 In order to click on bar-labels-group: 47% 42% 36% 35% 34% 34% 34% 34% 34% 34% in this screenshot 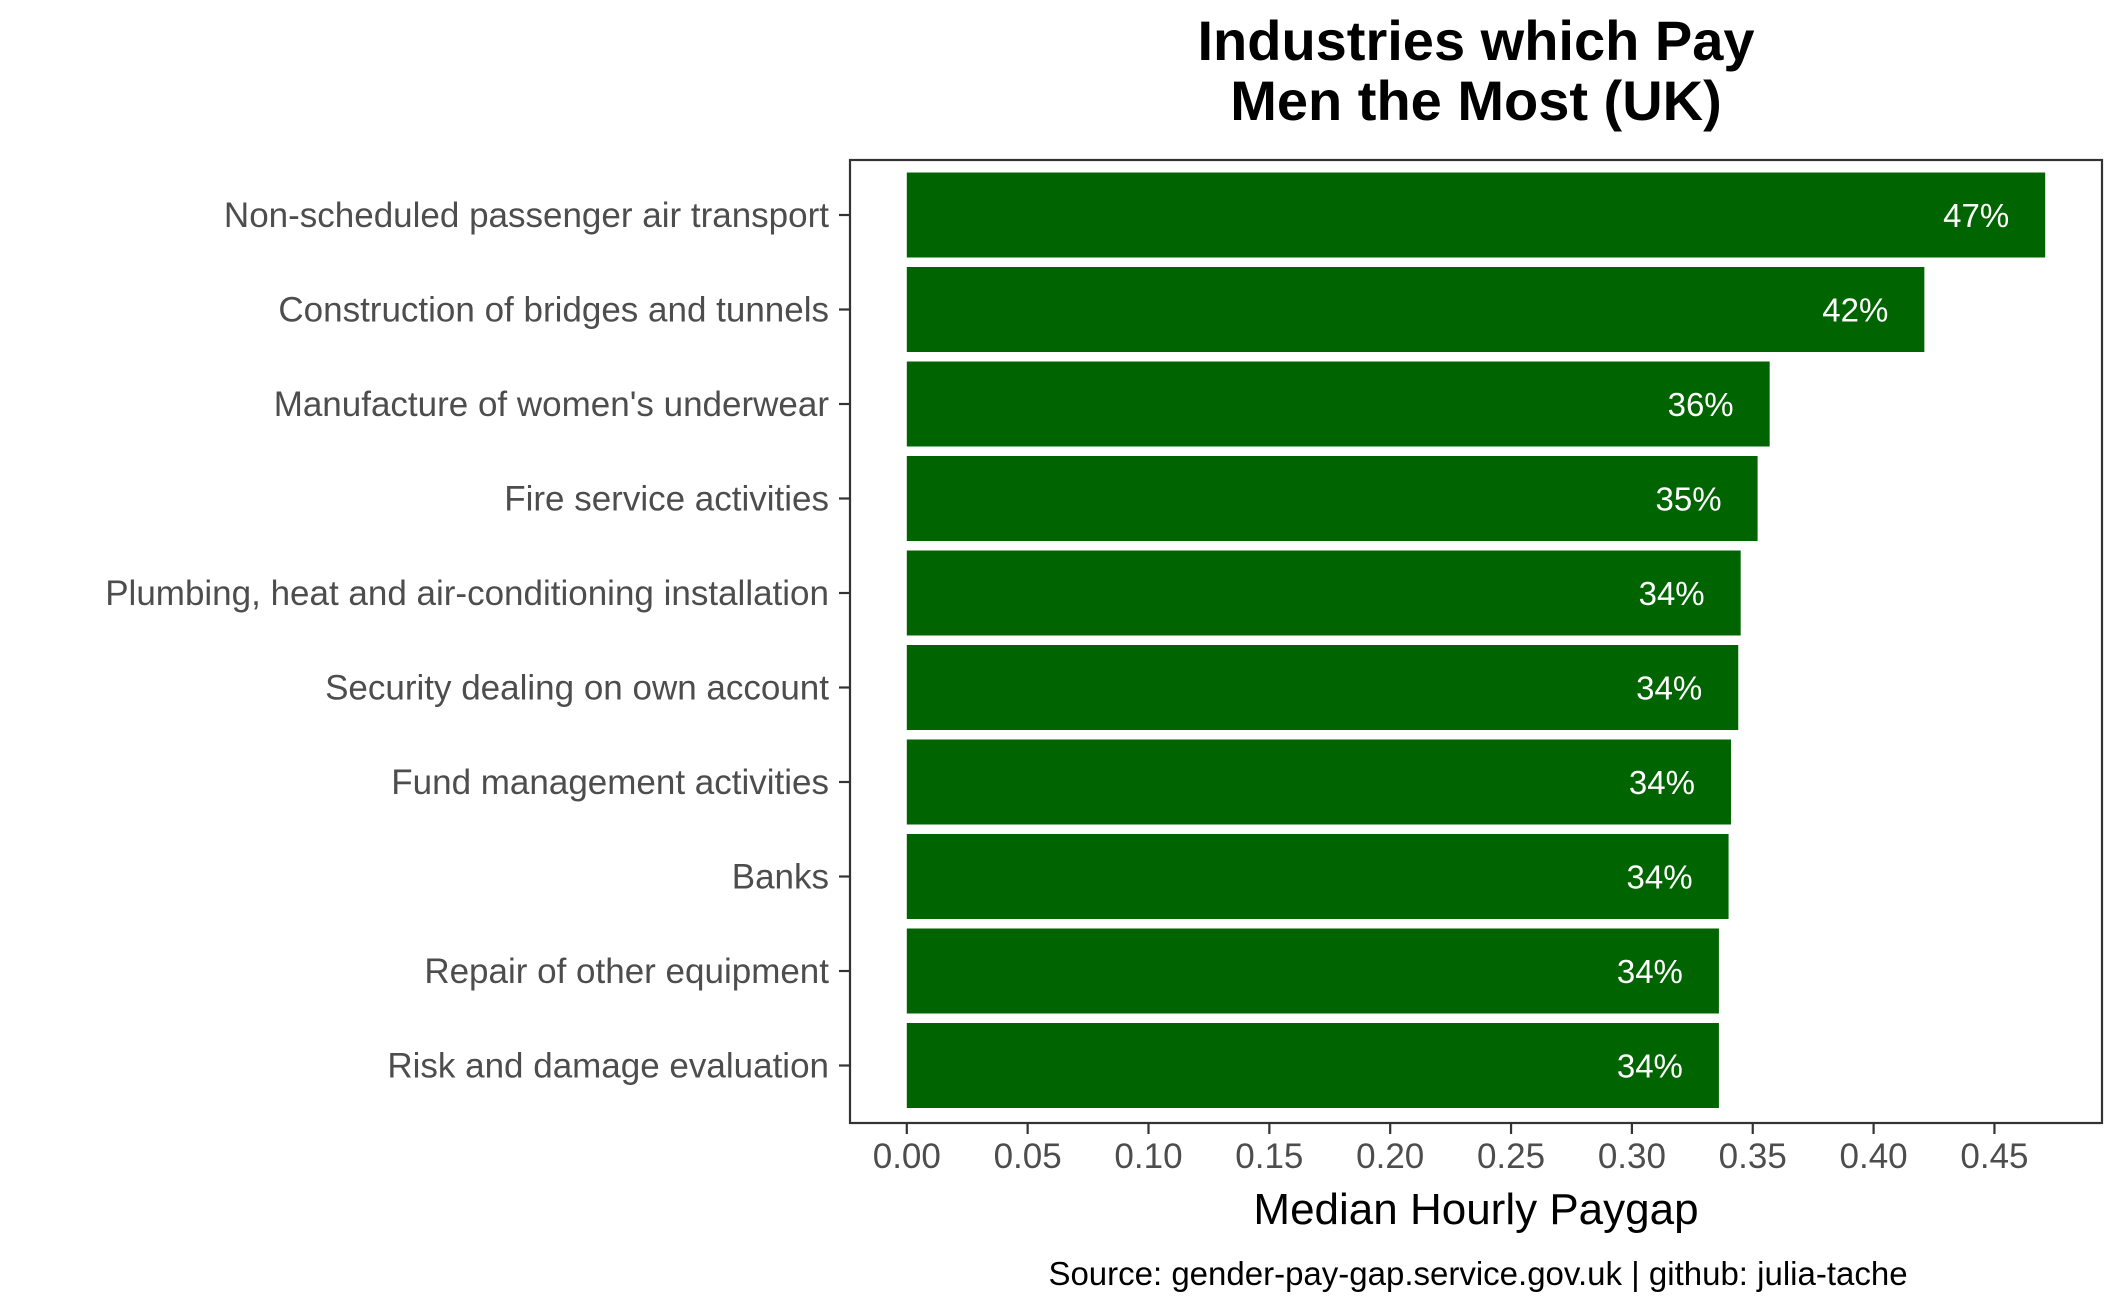, I will do `click(1813, 641)`.